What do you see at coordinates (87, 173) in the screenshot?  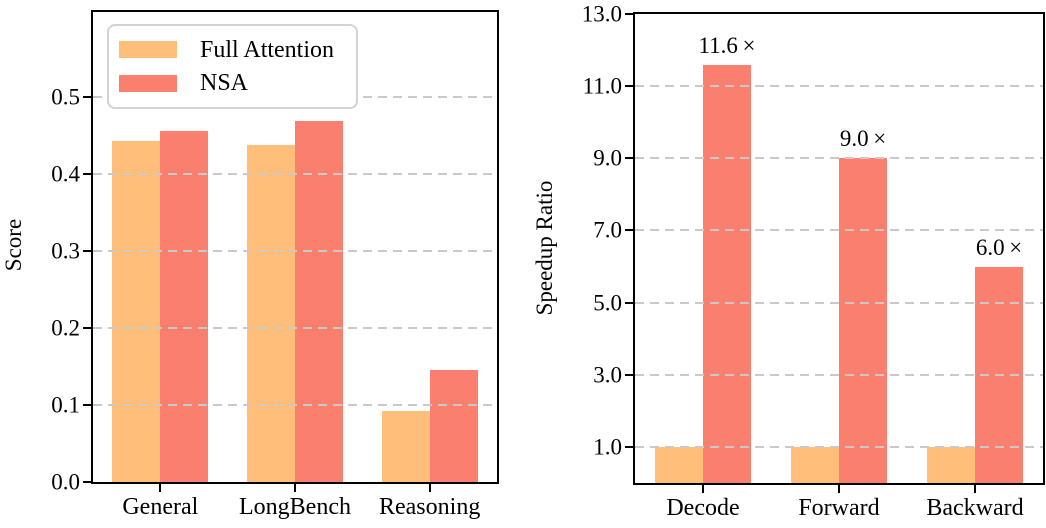 I see `y-tick-0.4` at bounding box center [87, 173].